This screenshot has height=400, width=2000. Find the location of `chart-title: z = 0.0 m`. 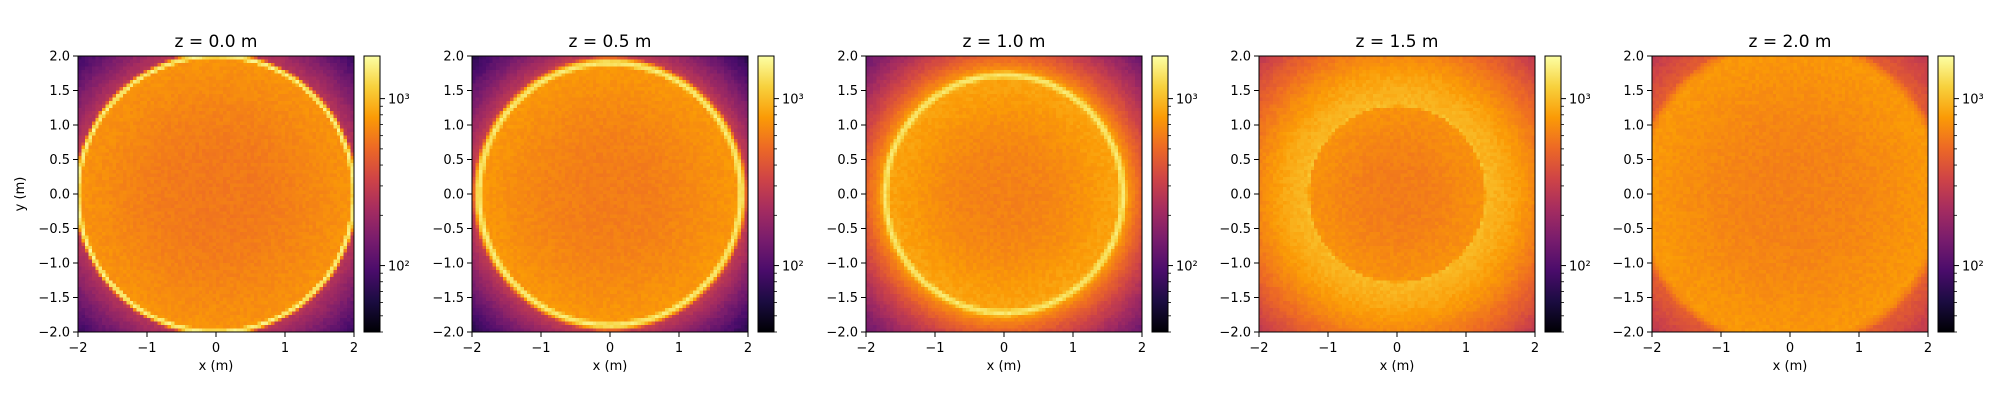

chart-title: z = 0.0 m is located at coordinates (216, 42).